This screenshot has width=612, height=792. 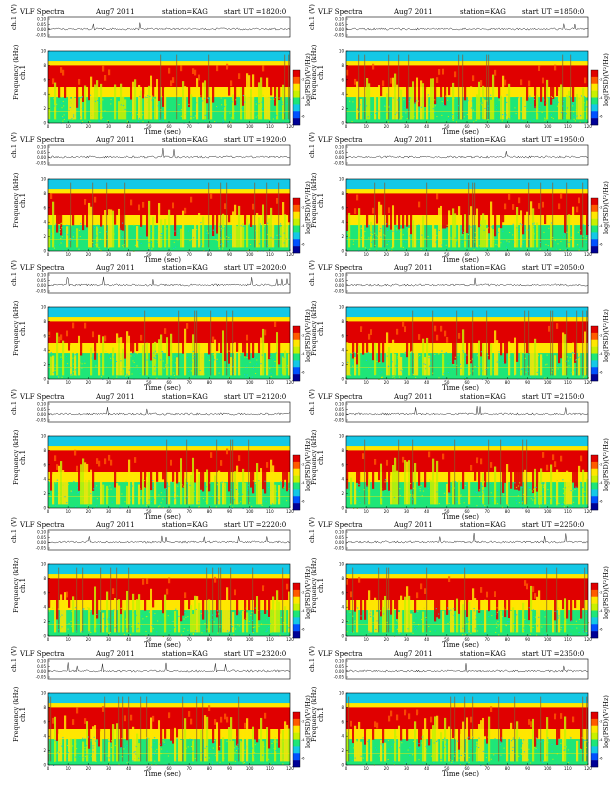 What do you see at coordinates (447, 382) in the screenshot?
I see `time-tick-label: 50` at bounding box center [447, 382].